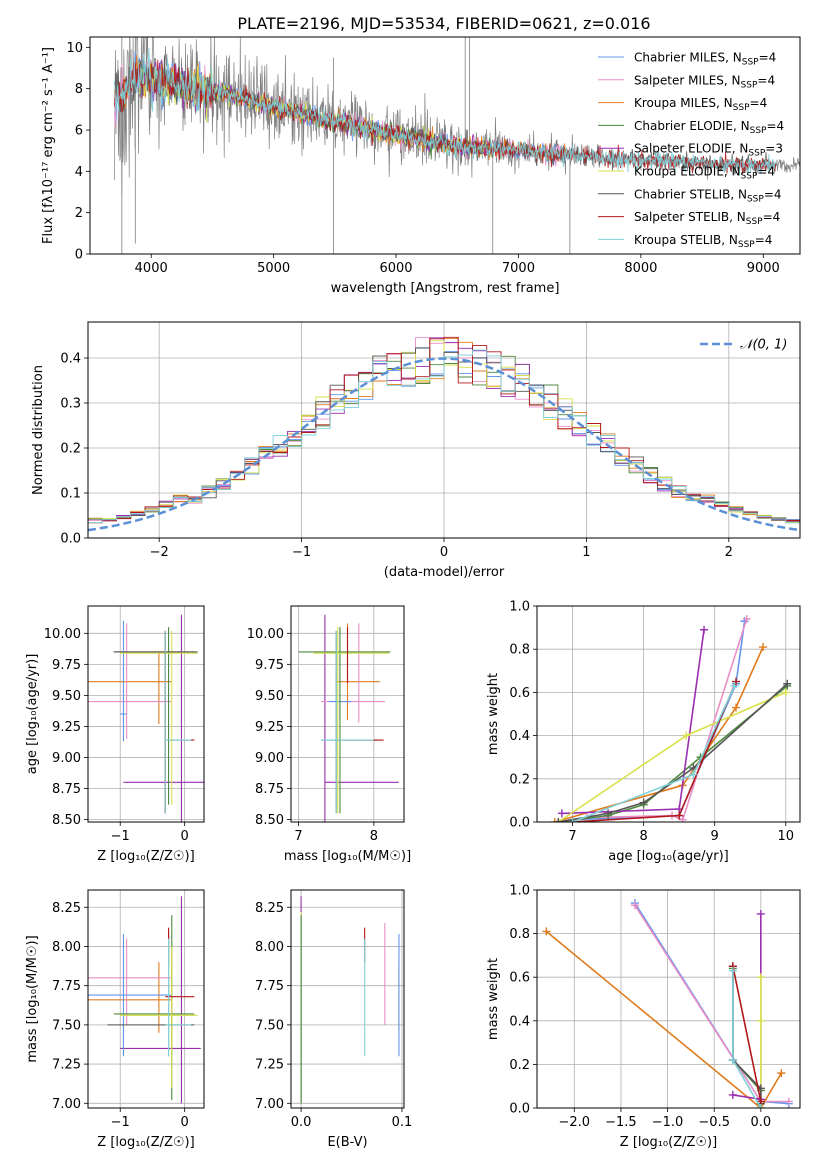 The image size is (819, 1170). I want to click on y-tick-label: 2, so click(79, 213).